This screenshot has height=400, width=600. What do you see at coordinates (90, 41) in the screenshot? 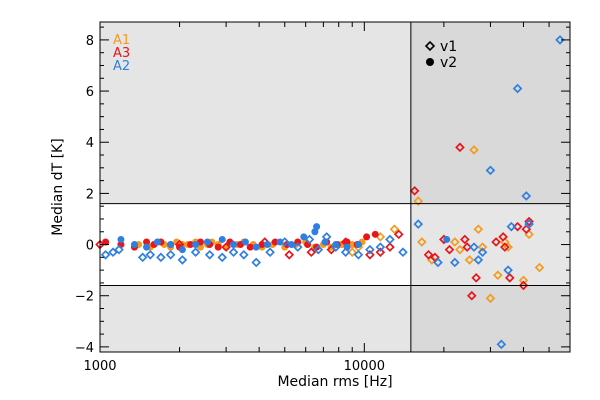
I see `y-tick-label: 8` at bounding box center [90, 41].